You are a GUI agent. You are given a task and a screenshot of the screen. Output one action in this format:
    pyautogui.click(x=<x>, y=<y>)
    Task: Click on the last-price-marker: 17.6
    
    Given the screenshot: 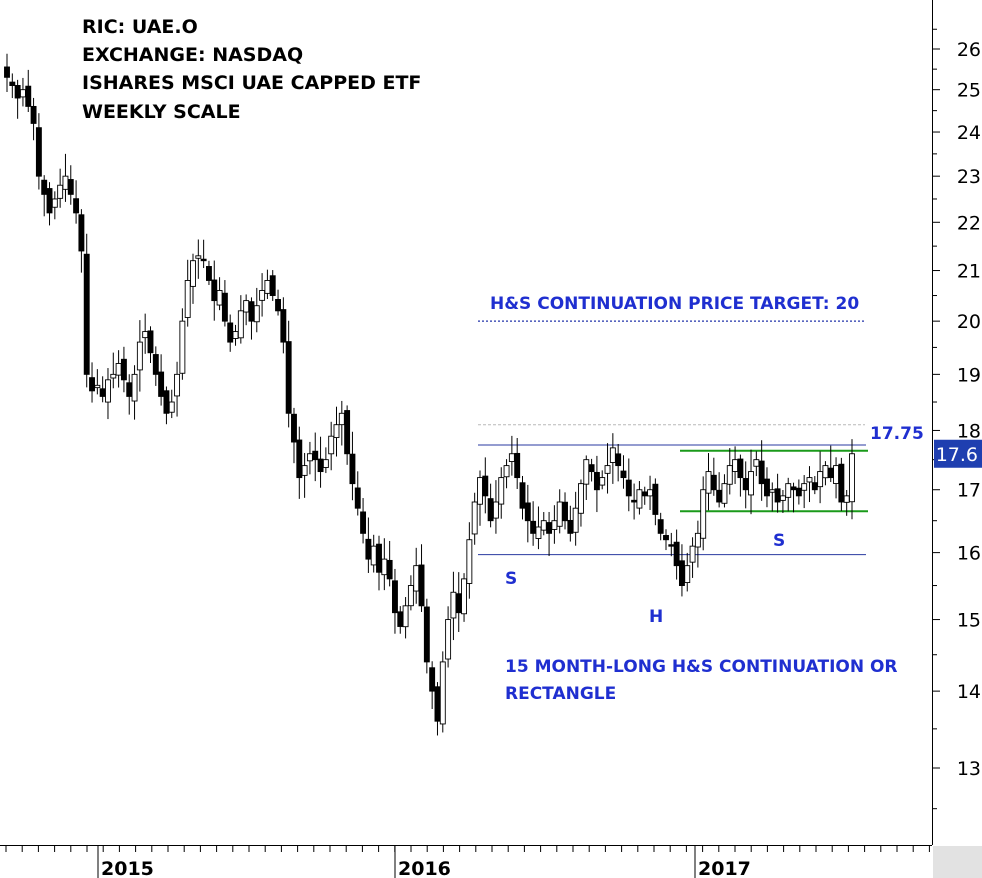 What is the action you would take?
    pyautogui.click(x=958, y=453)
    